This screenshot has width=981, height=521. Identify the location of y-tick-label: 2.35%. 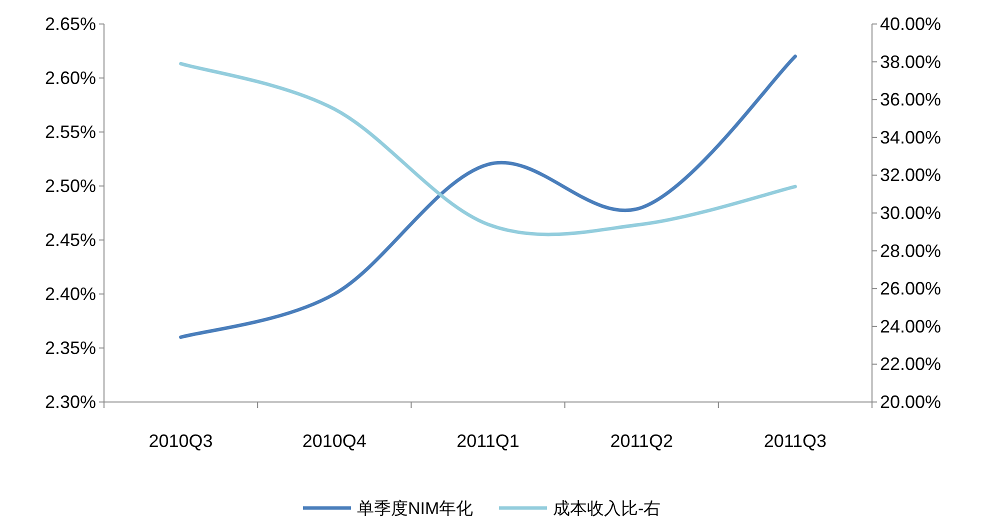
(70, 348).